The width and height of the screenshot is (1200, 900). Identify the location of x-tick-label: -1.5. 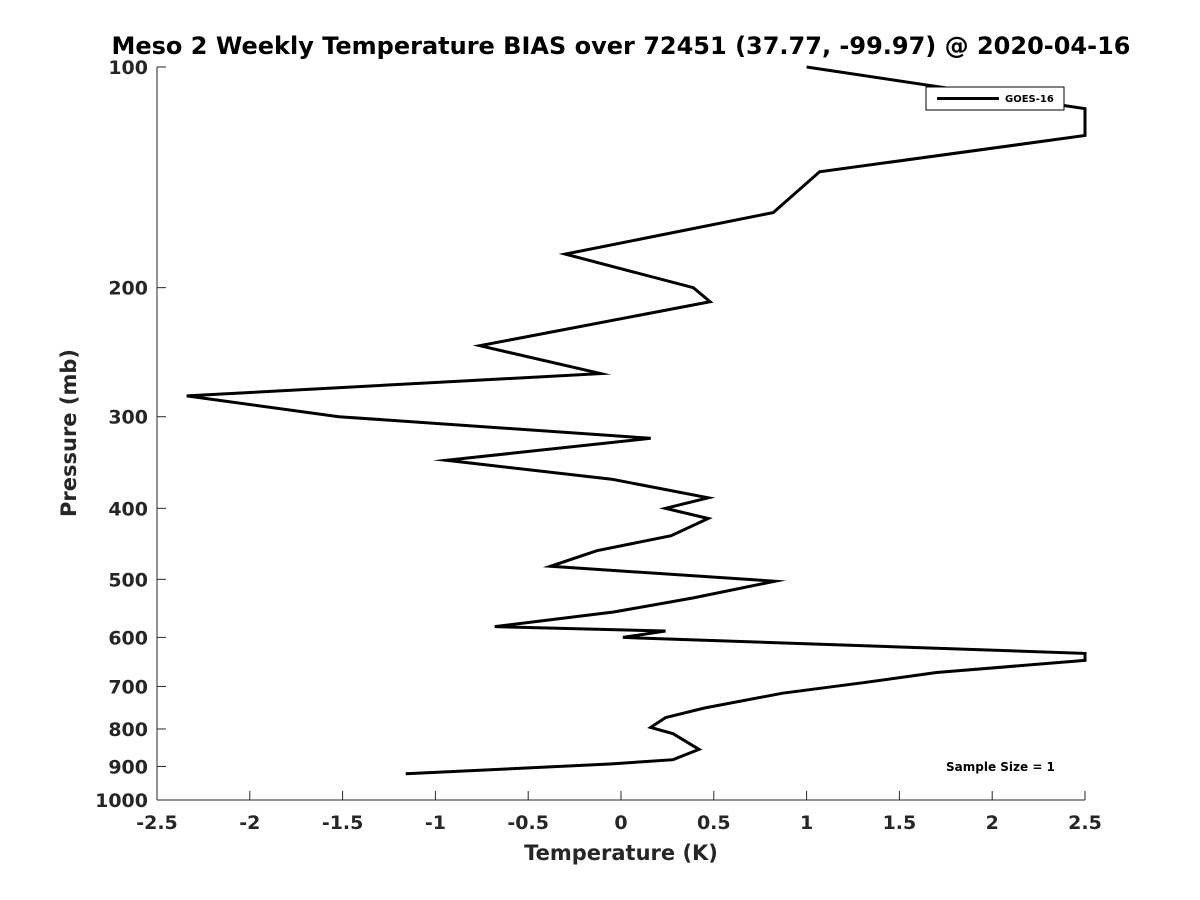
(343, 823).